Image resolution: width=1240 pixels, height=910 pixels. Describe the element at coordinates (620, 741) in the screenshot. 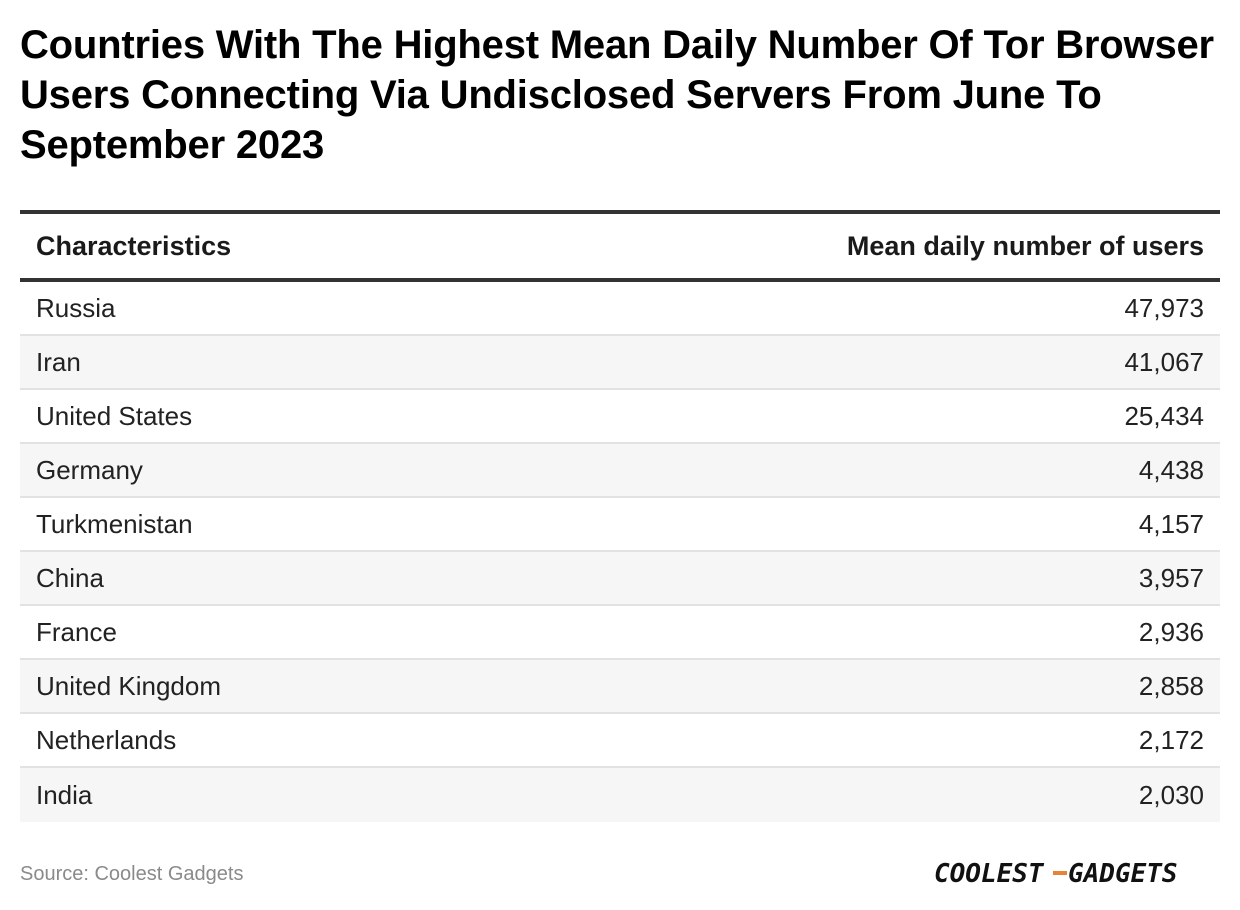

I see `table-row: Netherlands 2,172` at that location.